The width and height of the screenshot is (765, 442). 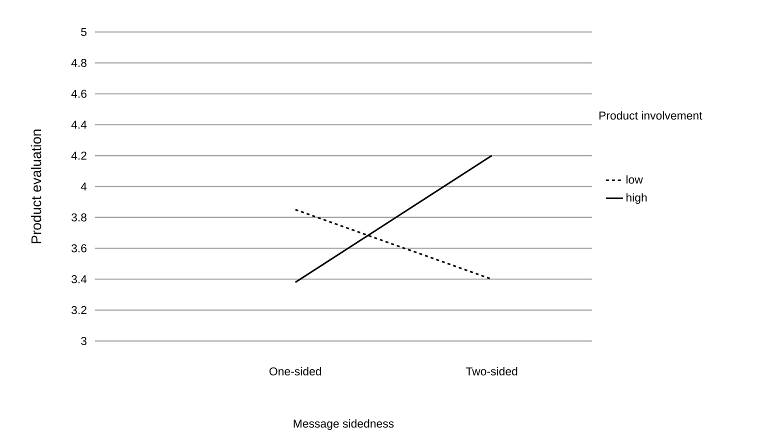 I want to click on x-tick-label: One-sided, so click(x=295, y=371).